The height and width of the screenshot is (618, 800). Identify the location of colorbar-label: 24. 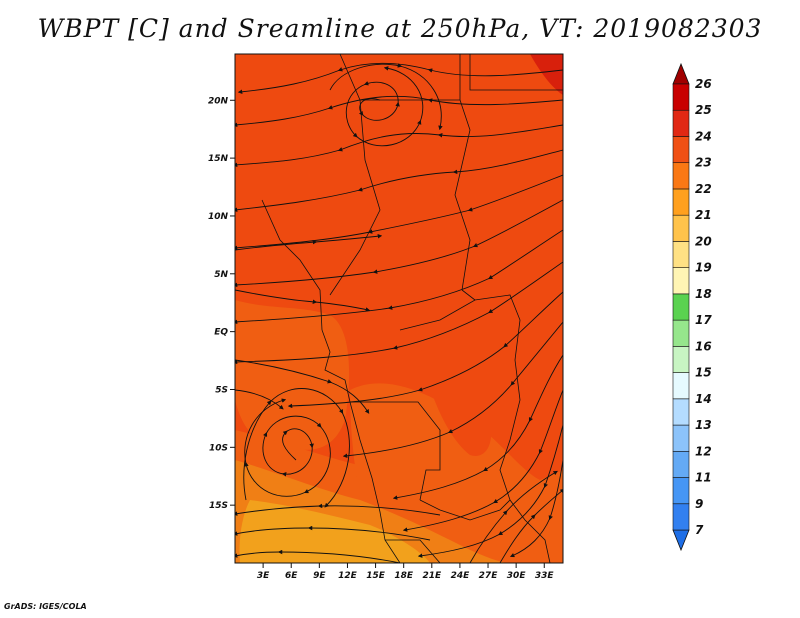
(703, 136).